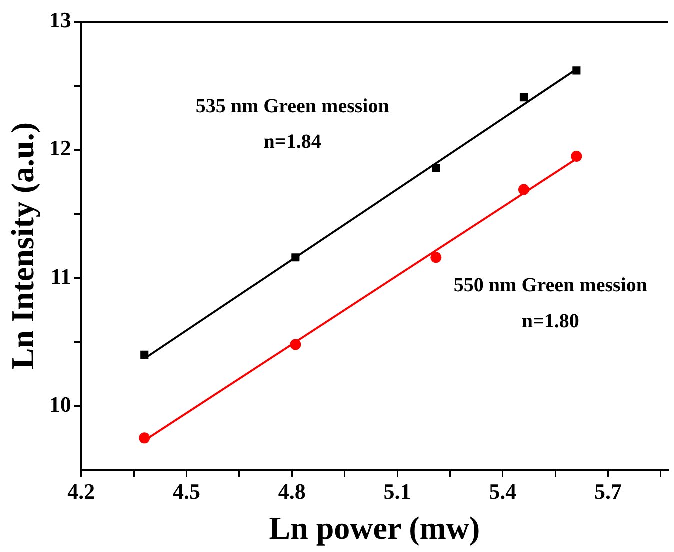  I want to click on x-tick-label: 5.4, so click(503, 491).